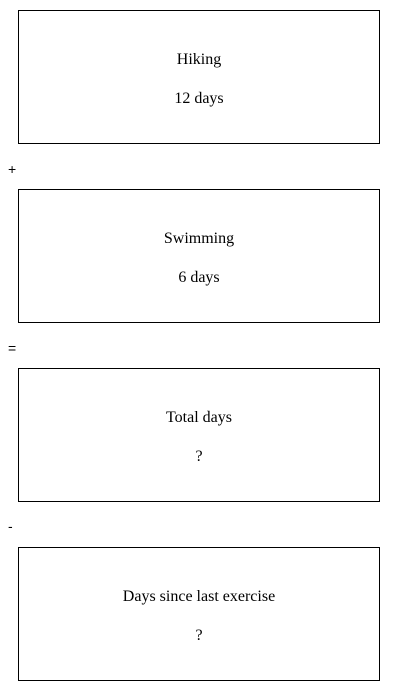 The width and height of the screenshot is (400, 693). Describe the element at coordinates (12, 169) in the screenshot. I see `plus-operator: +` at that location.